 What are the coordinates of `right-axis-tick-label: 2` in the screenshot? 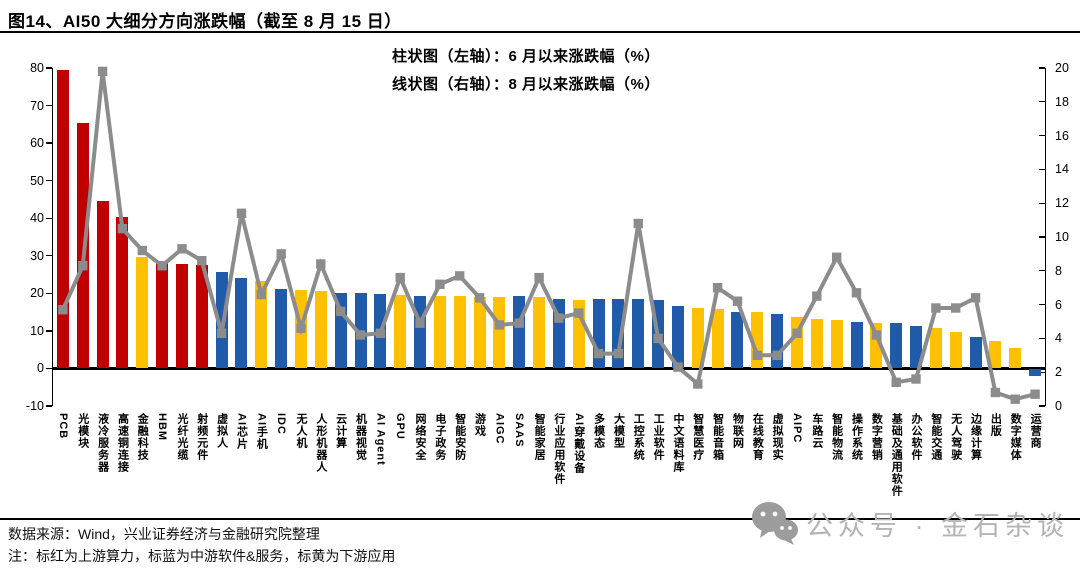 It's located at (1058, 372).